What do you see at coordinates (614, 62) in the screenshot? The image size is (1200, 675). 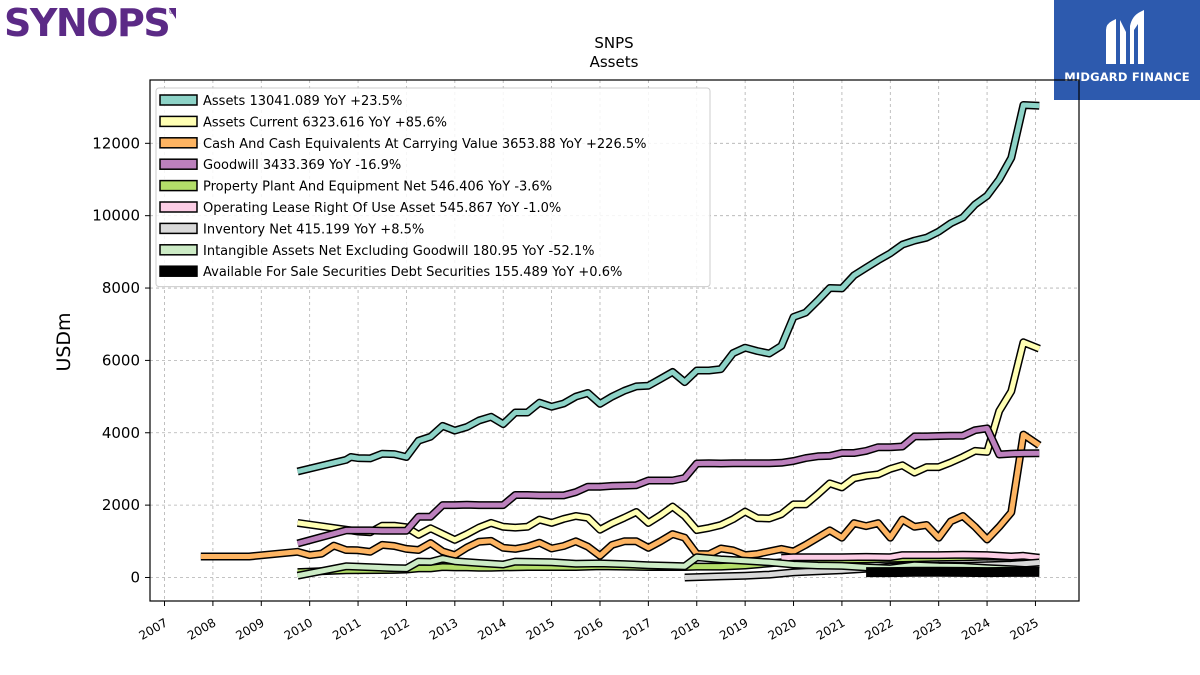 I see `chart-subtitle: Assets` at bounding box center [614, 62].